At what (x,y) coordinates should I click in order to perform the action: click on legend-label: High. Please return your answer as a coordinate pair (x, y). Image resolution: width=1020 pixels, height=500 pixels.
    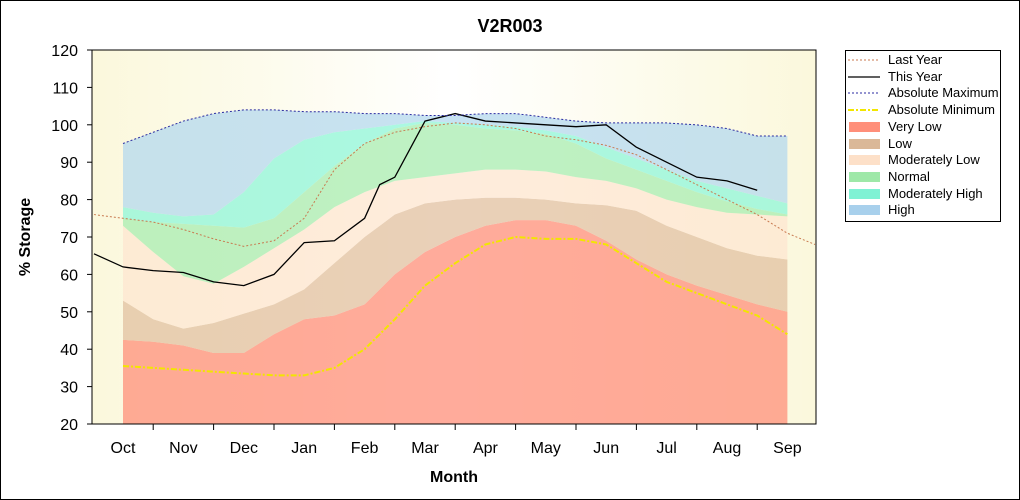
    Looking at the image, I should click on (901, 210).